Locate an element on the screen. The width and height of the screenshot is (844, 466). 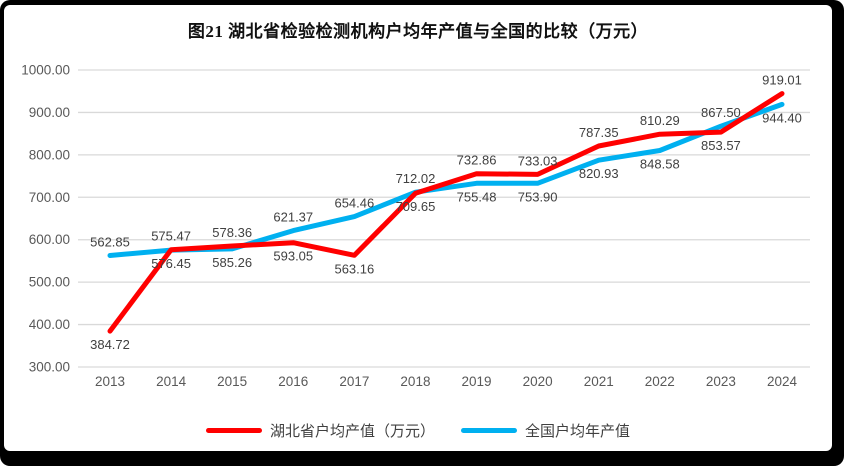
data-label: 820.93 is located at coordinates (599, 173).